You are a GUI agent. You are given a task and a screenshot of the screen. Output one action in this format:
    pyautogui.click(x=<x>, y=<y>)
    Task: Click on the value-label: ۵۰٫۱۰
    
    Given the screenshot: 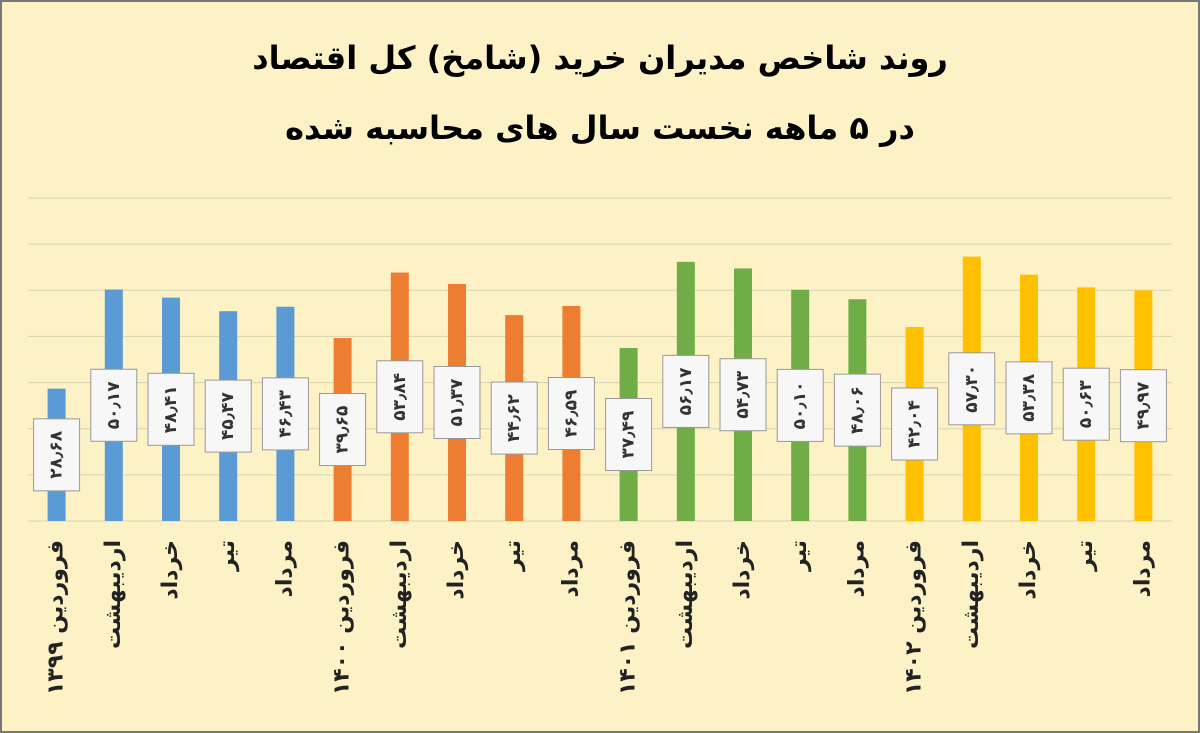 What is the action you would take?
    pyautogui.click(x=800, y=405)
    